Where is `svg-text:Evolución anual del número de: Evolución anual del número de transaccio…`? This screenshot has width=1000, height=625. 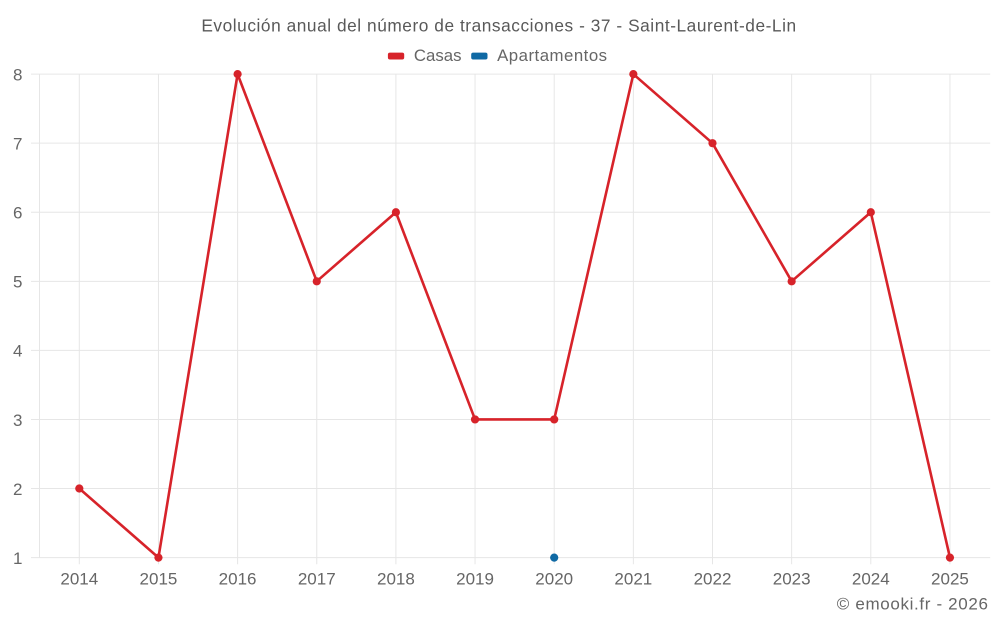 svg-text:Evolución anual del número de: Evolución anual del número de transaccio… is located at coordinates (498, 25).